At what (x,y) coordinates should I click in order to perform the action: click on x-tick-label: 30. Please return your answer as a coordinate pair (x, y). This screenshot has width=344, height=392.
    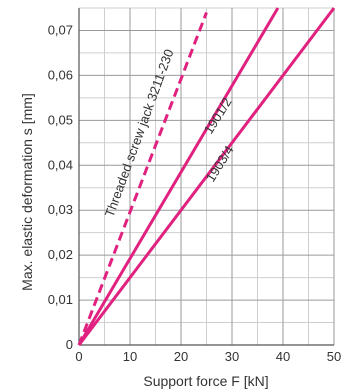
    Looking at the image, I should click on (232, 356).